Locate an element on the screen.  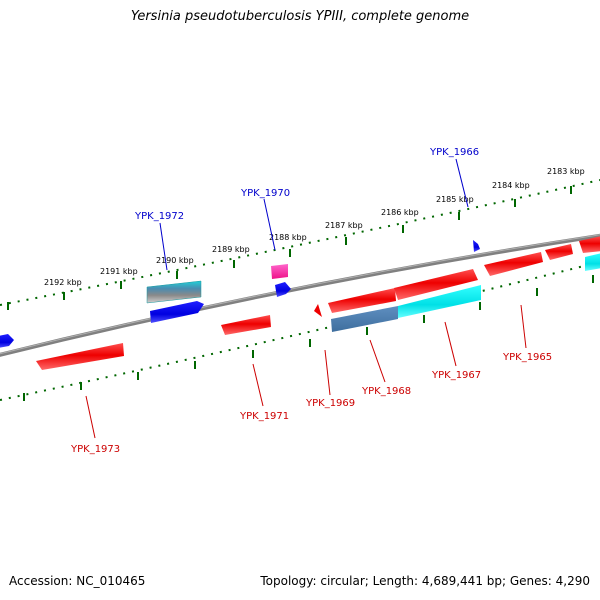
gene-arrow-ypk-1972-stack is located at coordinates (174, 292).